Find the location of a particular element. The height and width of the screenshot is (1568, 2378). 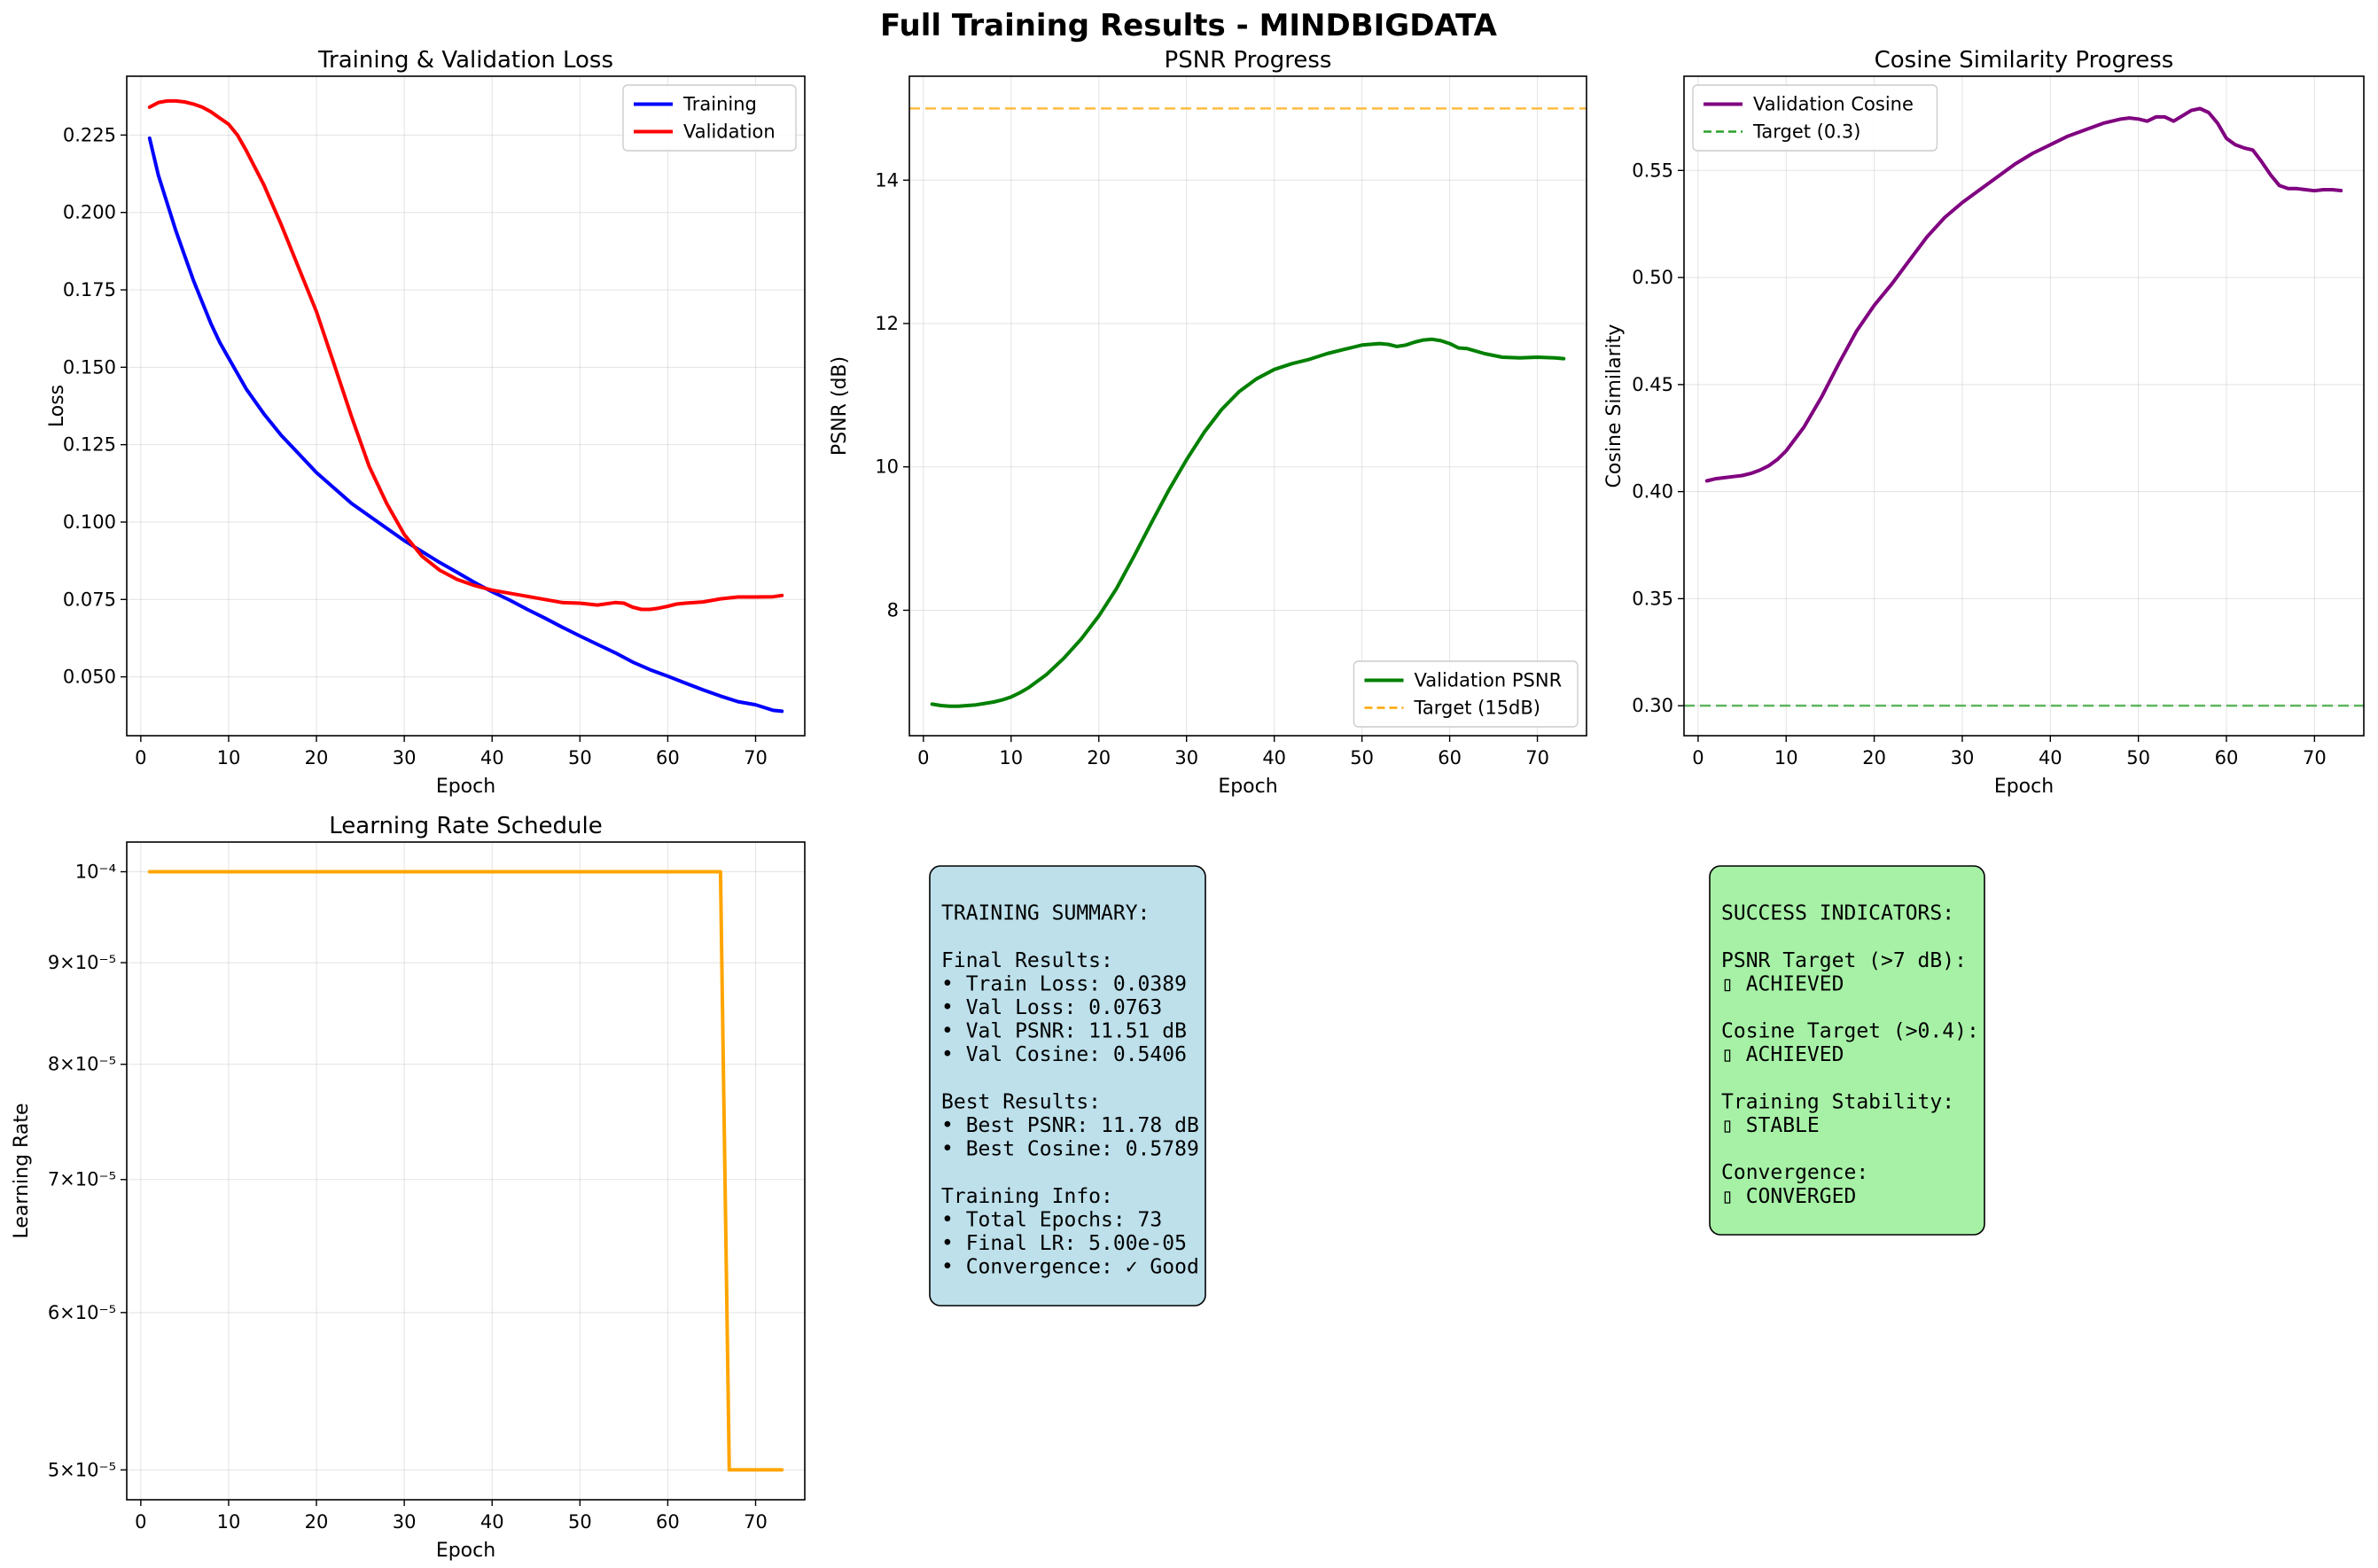

text-box-line: ▯ ACHIEVED is located at coordinates (1782, 1054).